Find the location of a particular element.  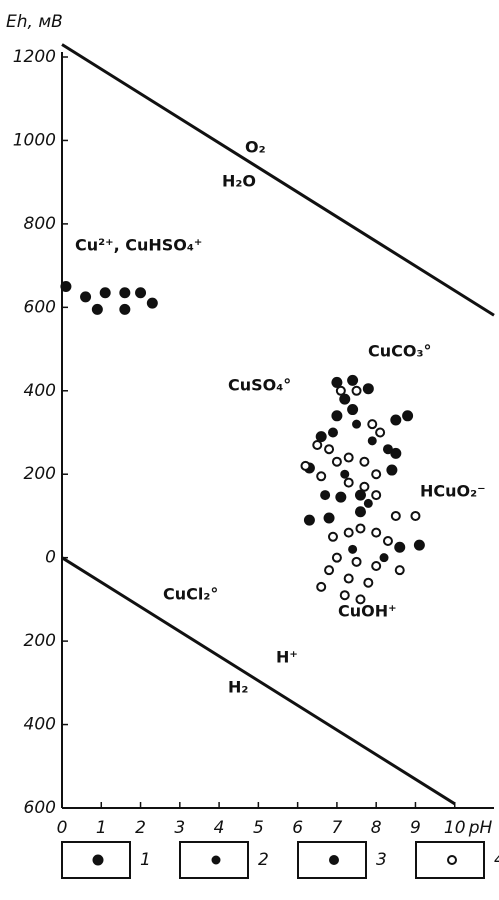

annotation: CuCl₂° is located at coordinates (190, 594).